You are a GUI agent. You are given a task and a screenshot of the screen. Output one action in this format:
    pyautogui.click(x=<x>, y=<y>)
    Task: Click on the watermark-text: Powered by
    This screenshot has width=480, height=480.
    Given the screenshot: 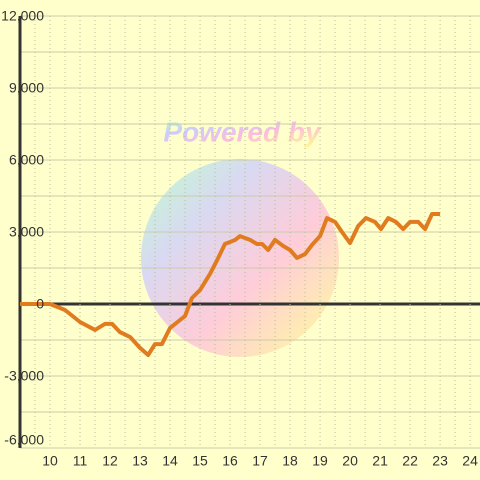 What is the action you would take?
    pyautogui.click(x=242, y=131)
    